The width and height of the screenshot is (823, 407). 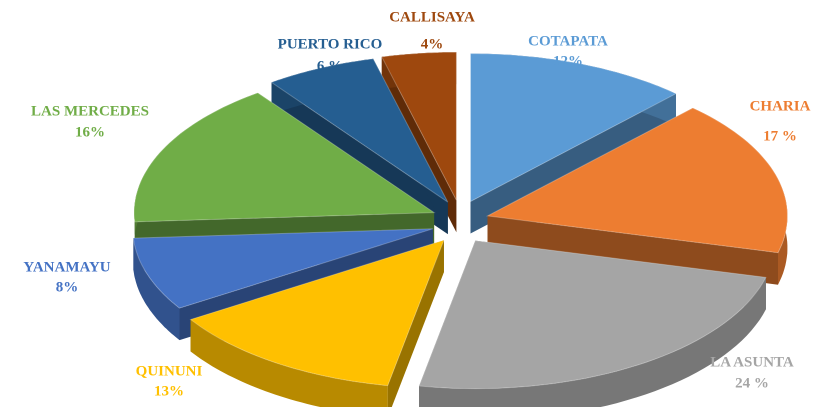 I want to click on value-label: 6 %, so click(x=330, y=66).